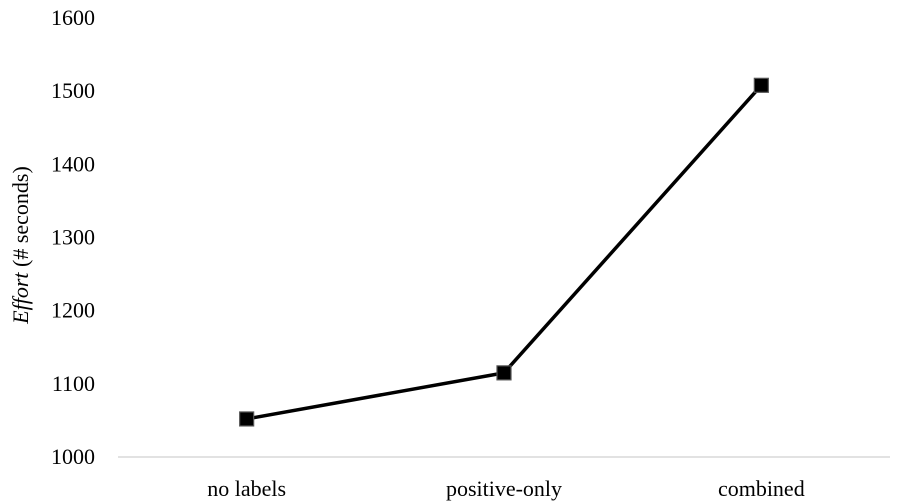  I want to click on x-axis-ticks: no labels positive-only combined, so click(505, 488).